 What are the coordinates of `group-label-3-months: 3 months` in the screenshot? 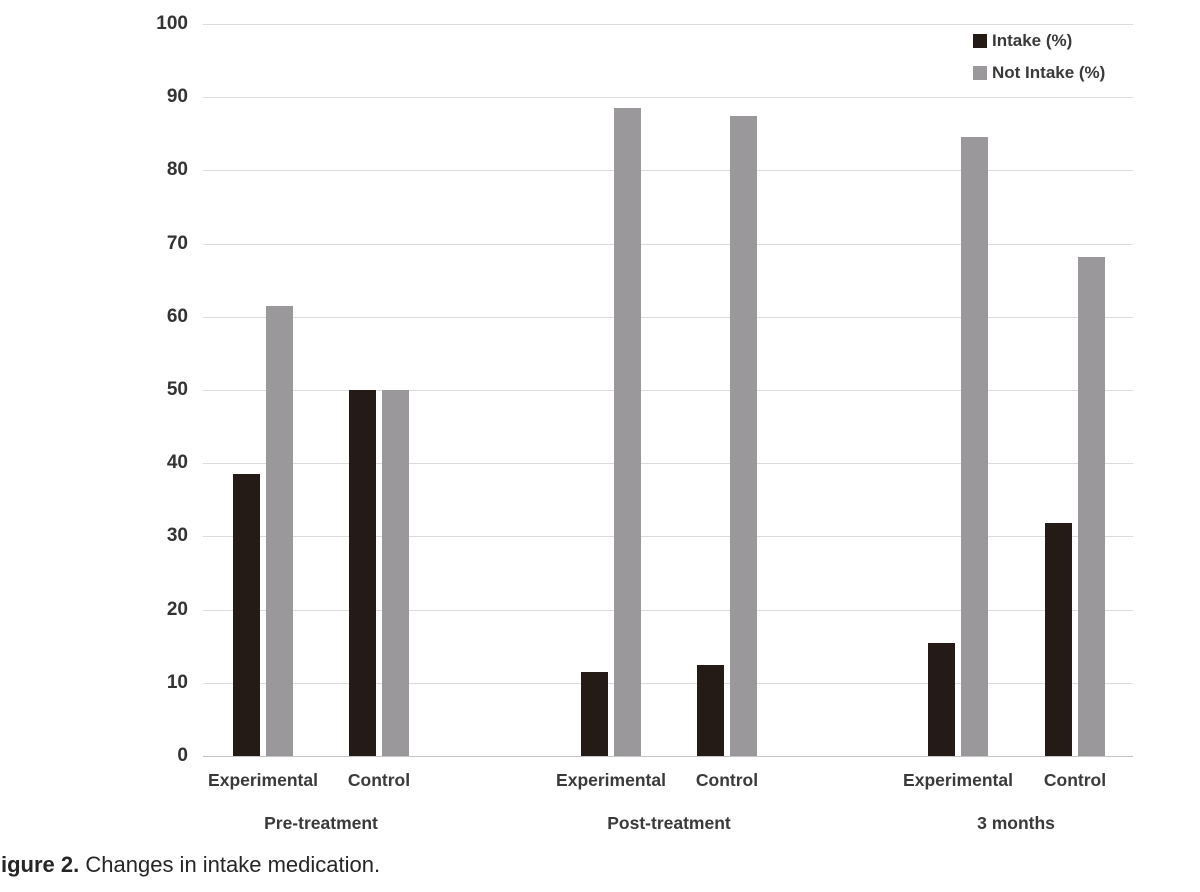 It's located at (1016, 823).